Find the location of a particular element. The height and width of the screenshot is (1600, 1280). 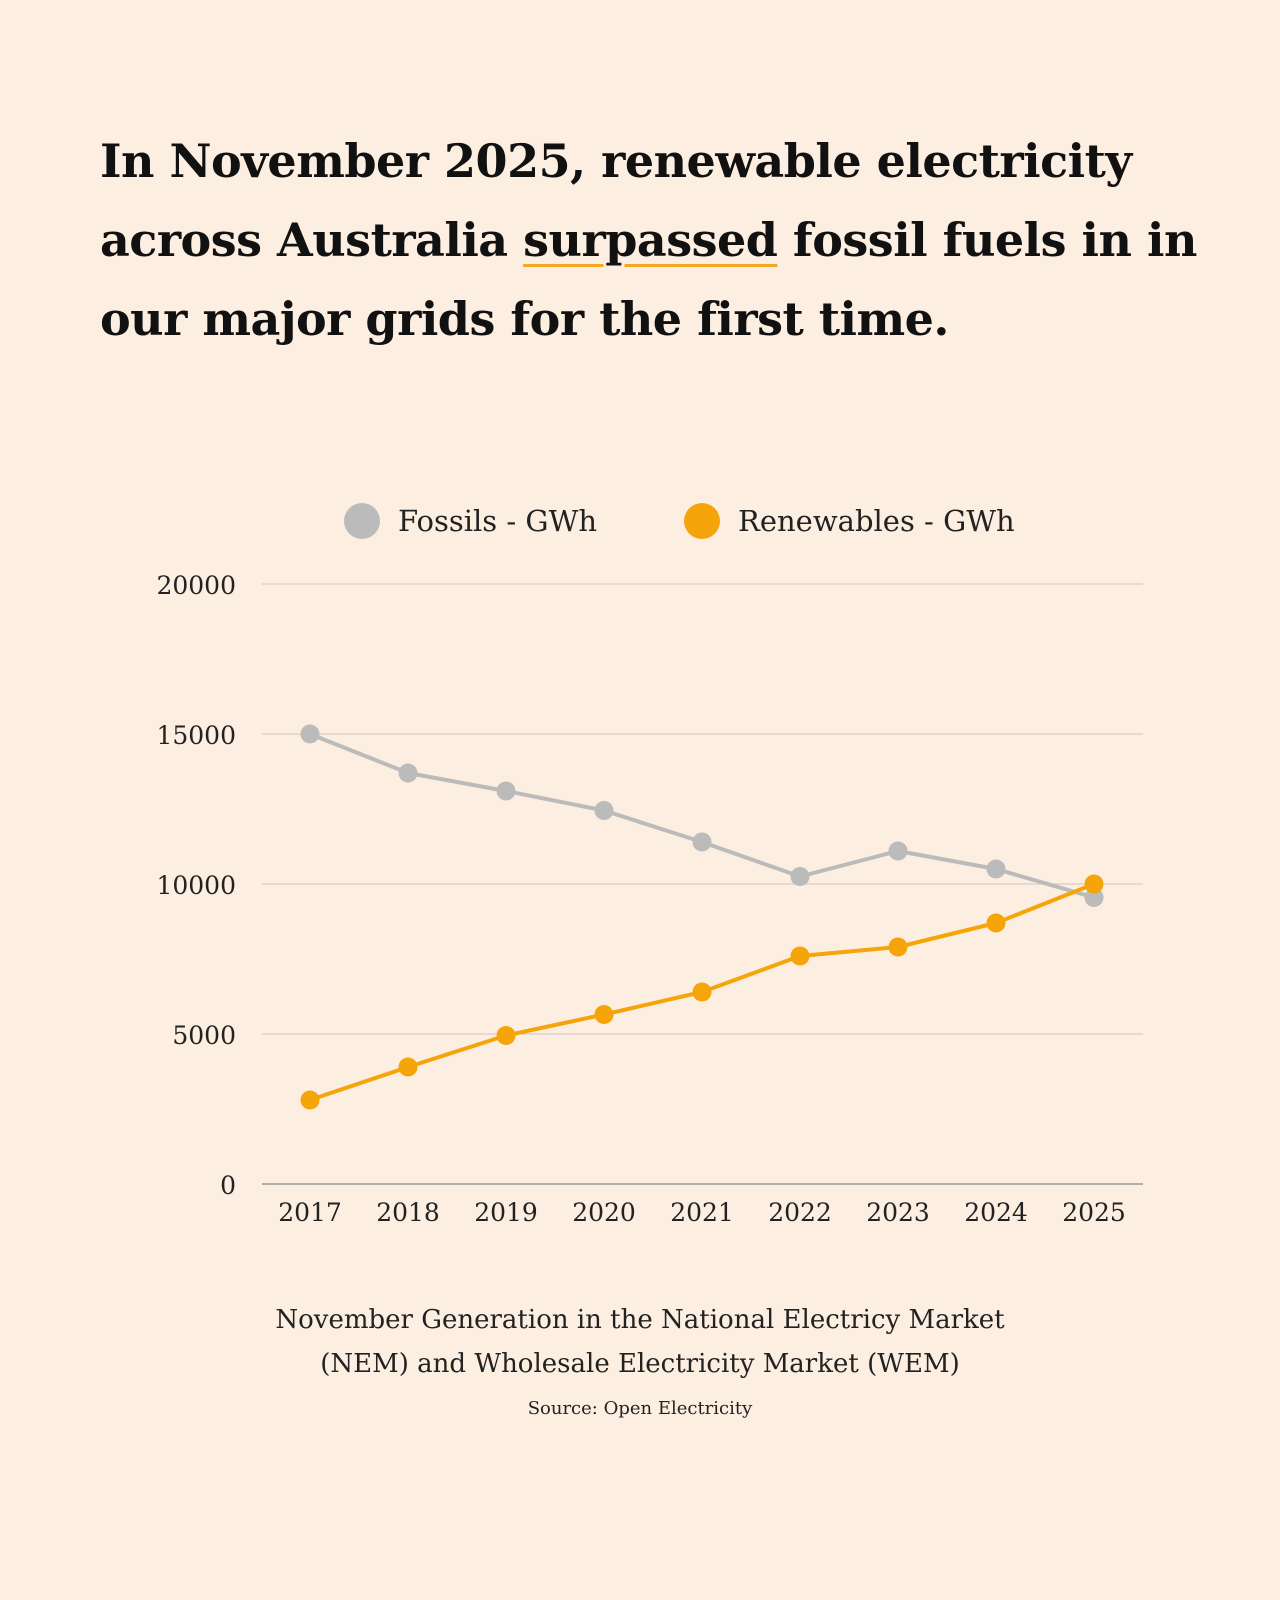

chart-legend: Fossils - GWh Renewables - GWh is located at coordinates (679, 521).